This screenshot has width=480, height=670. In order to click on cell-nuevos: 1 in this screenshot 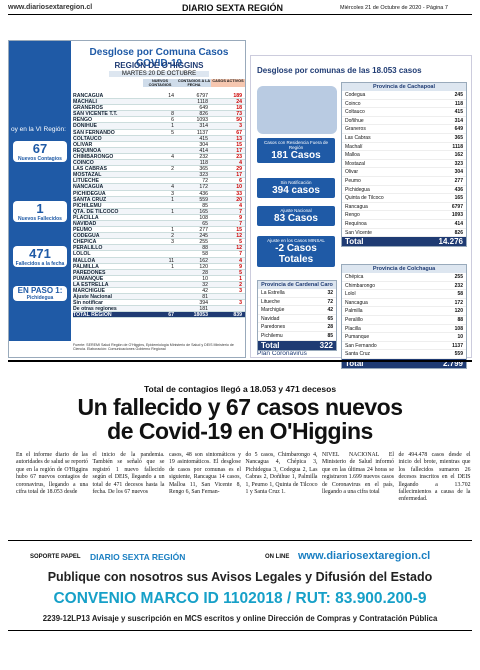, I will do `click(172, 211)`.